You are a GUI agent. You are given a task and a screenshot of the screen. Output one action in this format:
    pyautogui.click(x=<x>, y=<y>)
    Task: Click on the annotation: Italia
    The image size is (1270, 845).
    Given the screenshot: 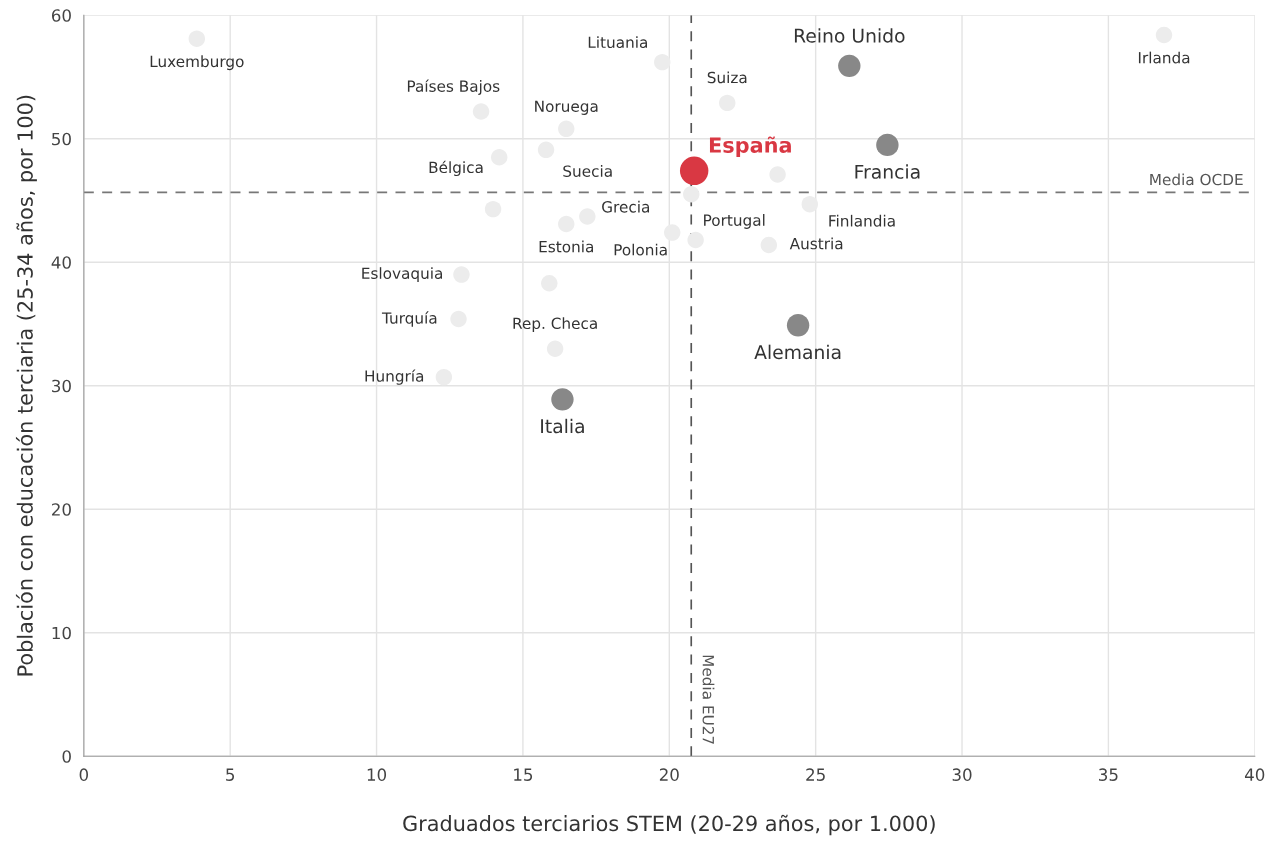 What is the action you would take?
    pyautogui.click(x=562, y=426)
    